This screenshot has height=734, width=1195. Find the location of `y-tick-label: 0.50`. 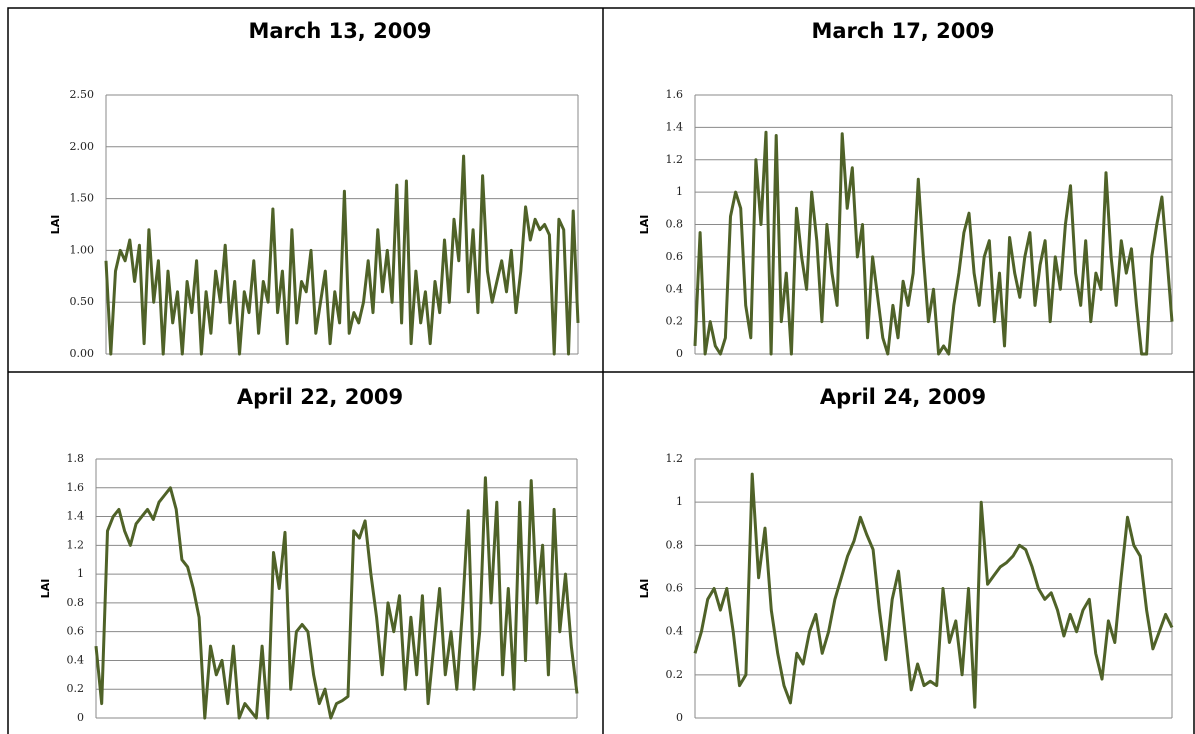

y-tick-label: 0.50 is located at coordinates (82, 301).